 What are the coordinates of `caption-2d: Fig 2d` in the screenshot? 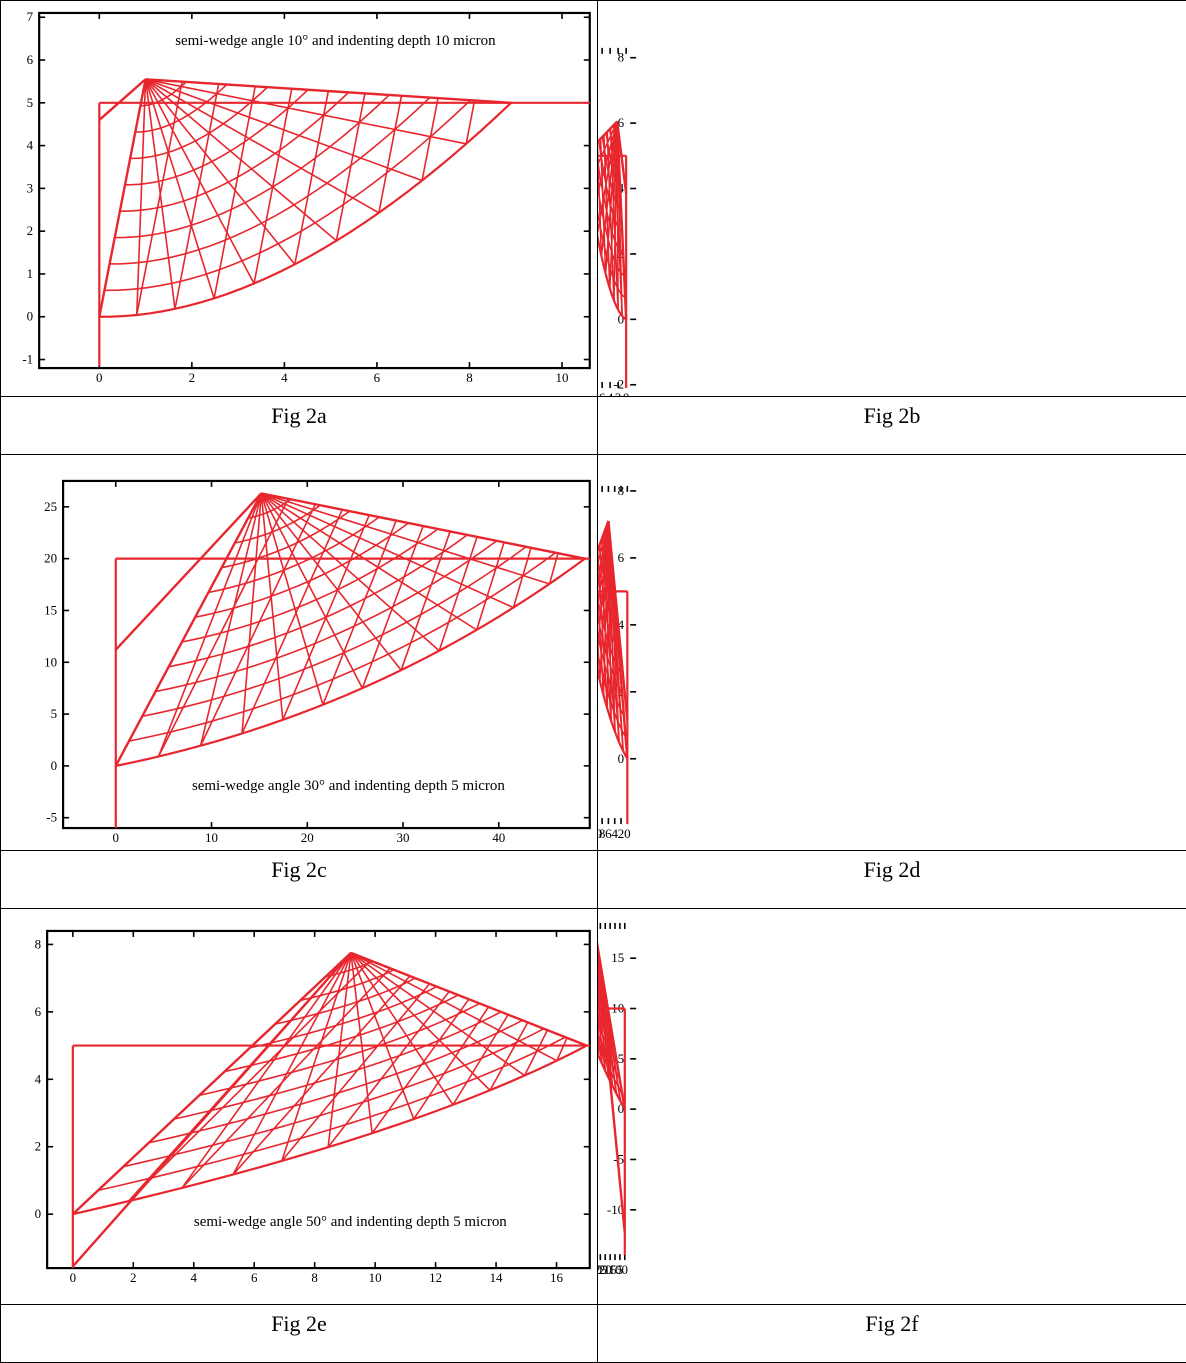 It's located at (892, 870).